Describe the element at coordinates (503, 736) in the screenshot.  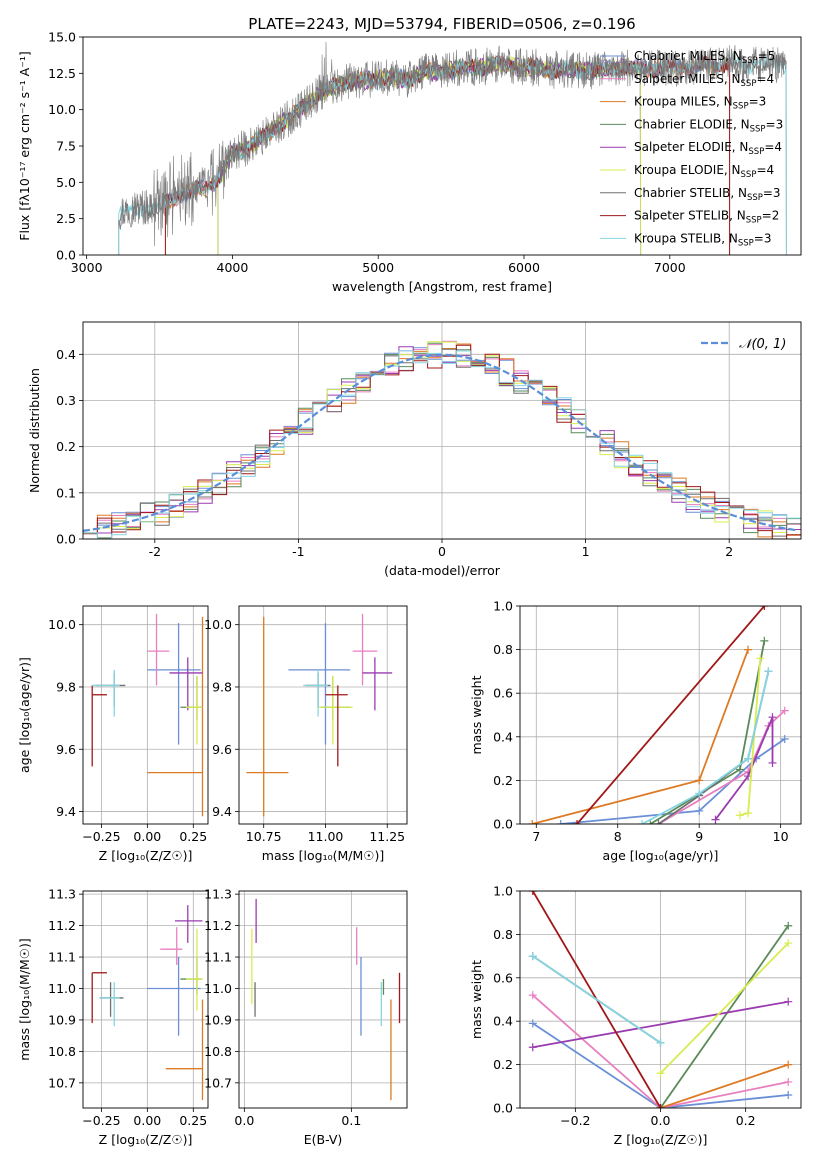
I see `y-tick-label: 0.4` at that location.